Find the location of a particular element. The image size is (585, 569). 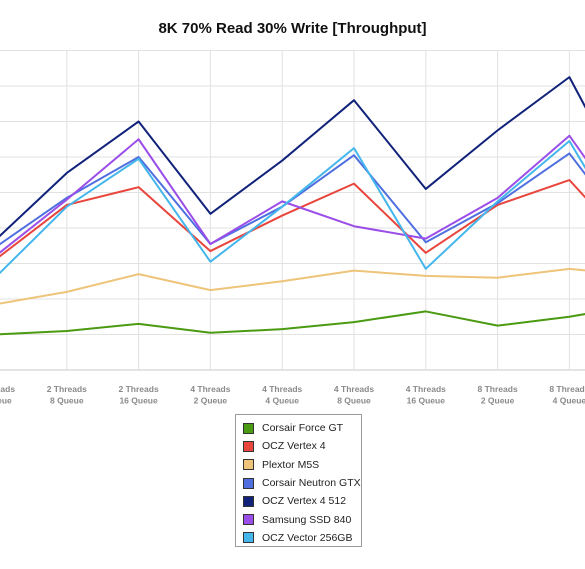

x-tick-label: 4 Threads 8 Queue is located at coordinates (354, 395).